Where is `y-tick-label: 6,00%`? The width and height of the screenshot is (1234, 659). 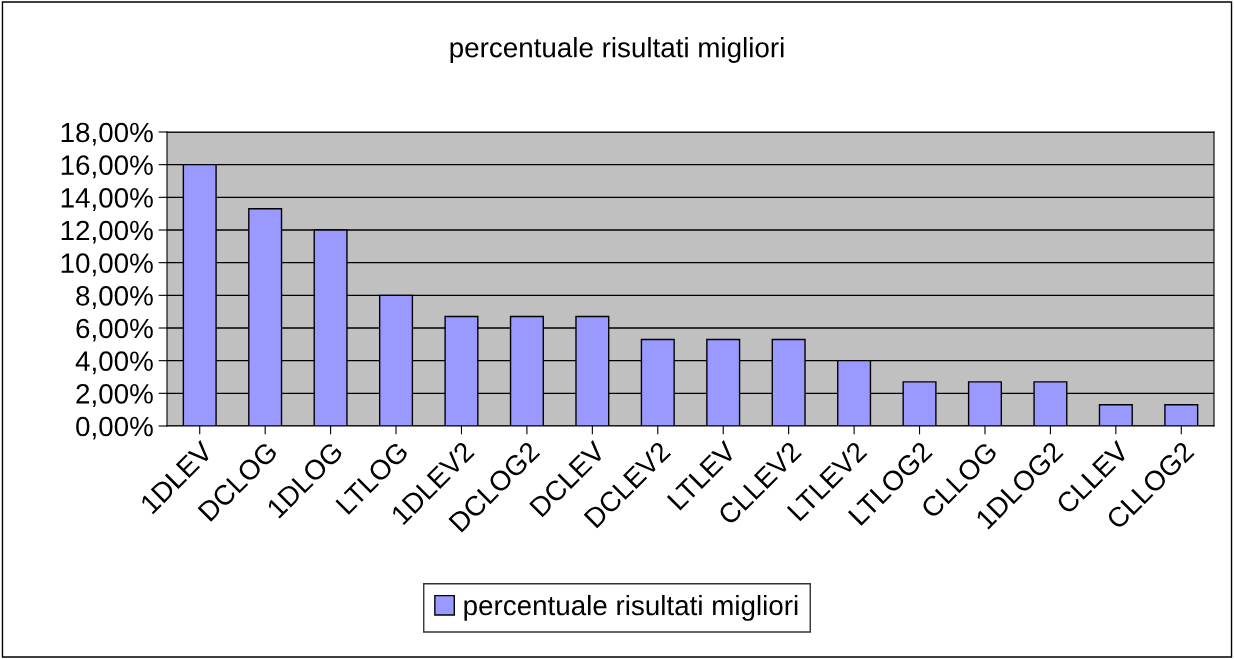 y-tick-label: 6,00% is located at coordinates (114, 330).